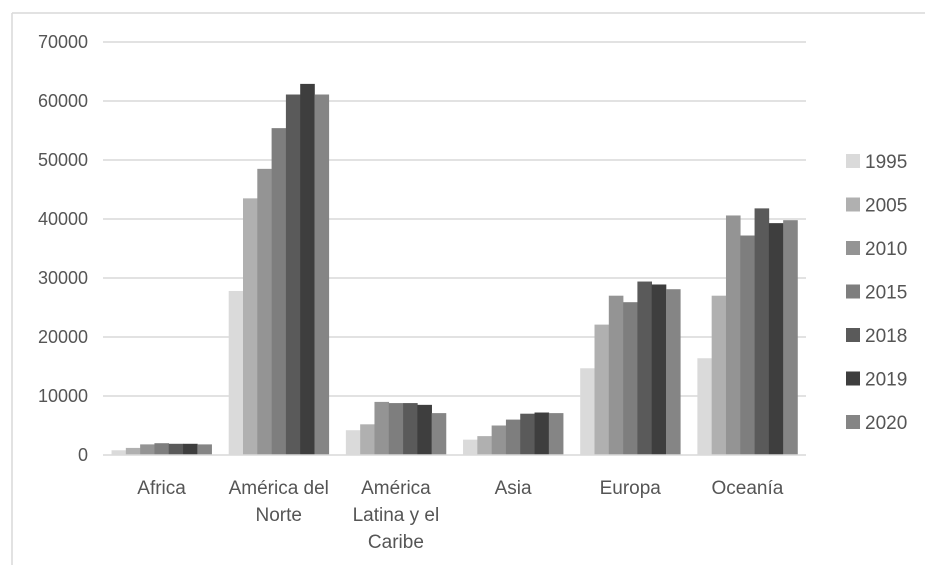 Image resolution: width=925 pixels, height=565 pixels. I want to click on y-tick-label: 10000, so click(63, 396).